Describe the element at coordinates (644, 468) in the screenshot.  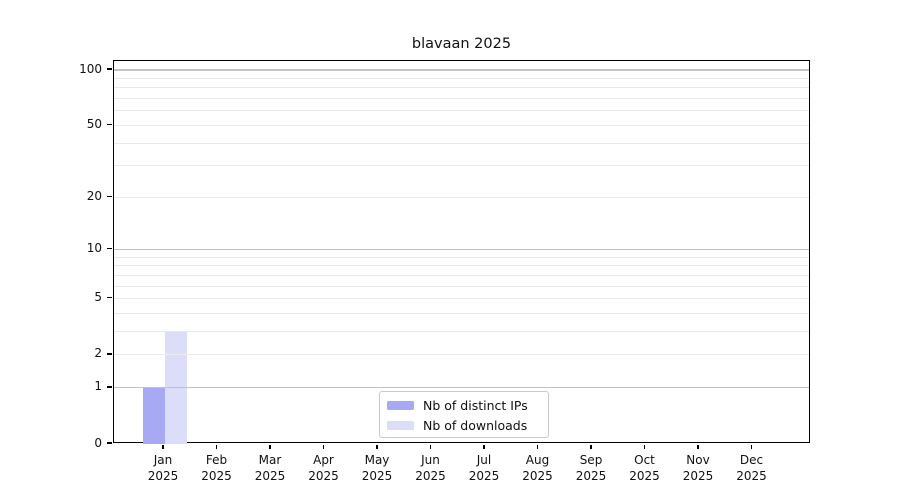
I see `x-tick-label: Oct 2025` at that location.